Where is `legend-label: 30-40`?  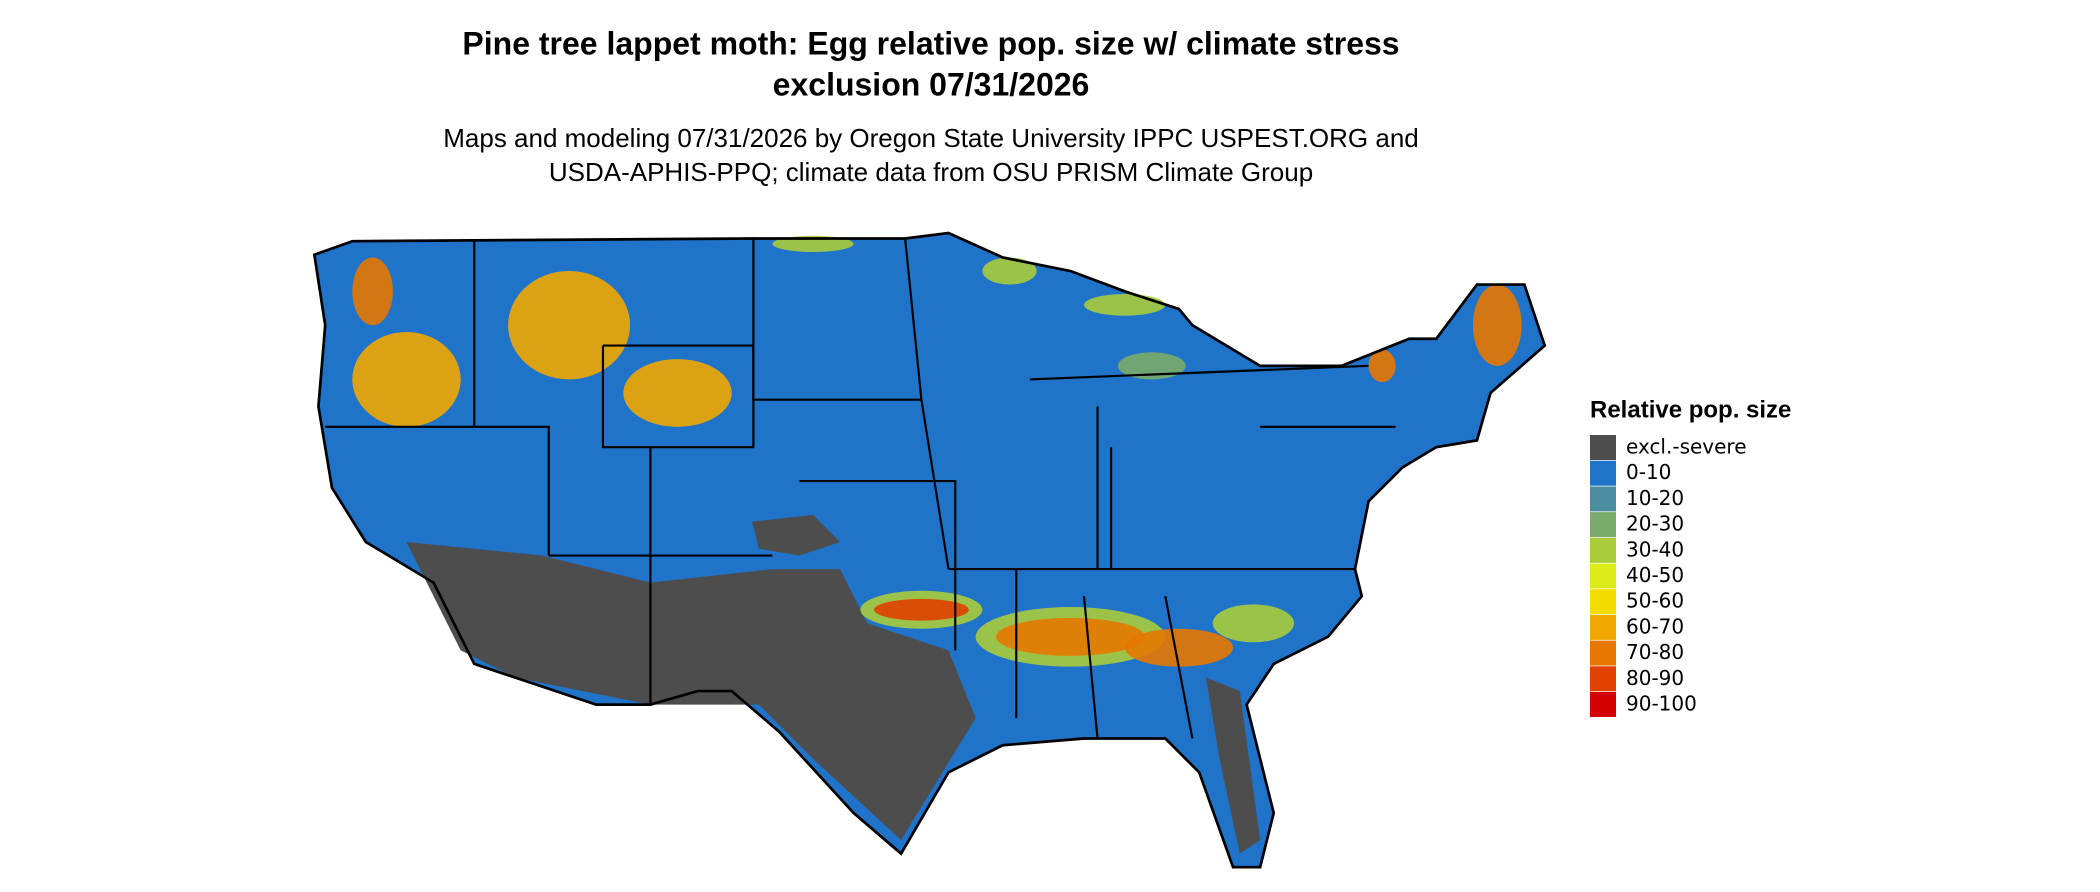 legend-label: 30-40 is located at coordinates (1655, 549).